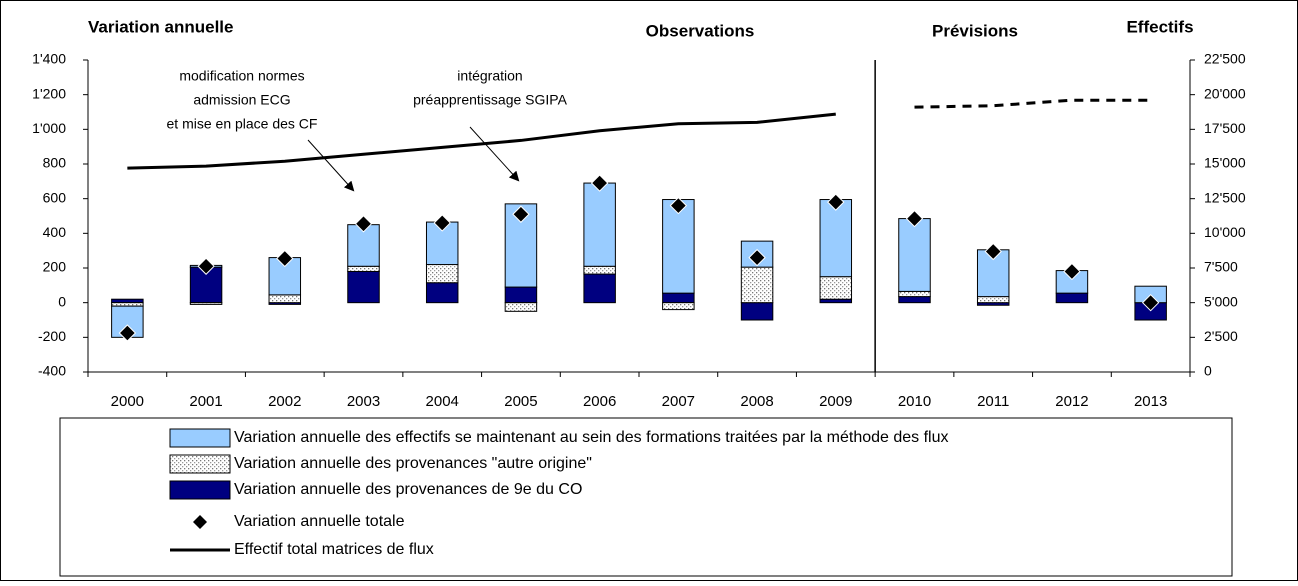 The width and height of the screenshot is (1298, 586). Describe the element at coordinates (1032, 103) in the screenshot. I see `line-forecast` at that location.